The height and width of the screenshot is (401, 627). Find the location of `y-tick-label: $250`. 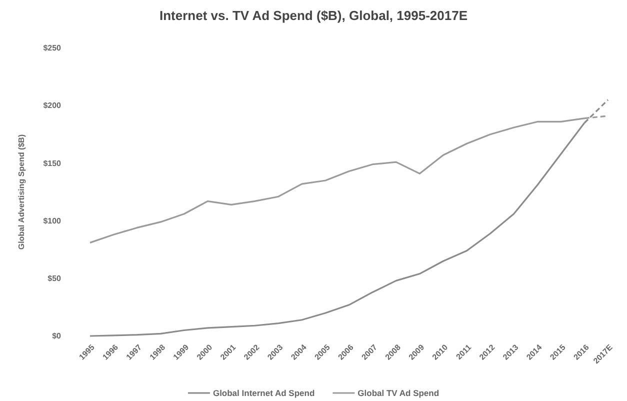

y-tick-label: $250 is located at coordinates (52, 48).